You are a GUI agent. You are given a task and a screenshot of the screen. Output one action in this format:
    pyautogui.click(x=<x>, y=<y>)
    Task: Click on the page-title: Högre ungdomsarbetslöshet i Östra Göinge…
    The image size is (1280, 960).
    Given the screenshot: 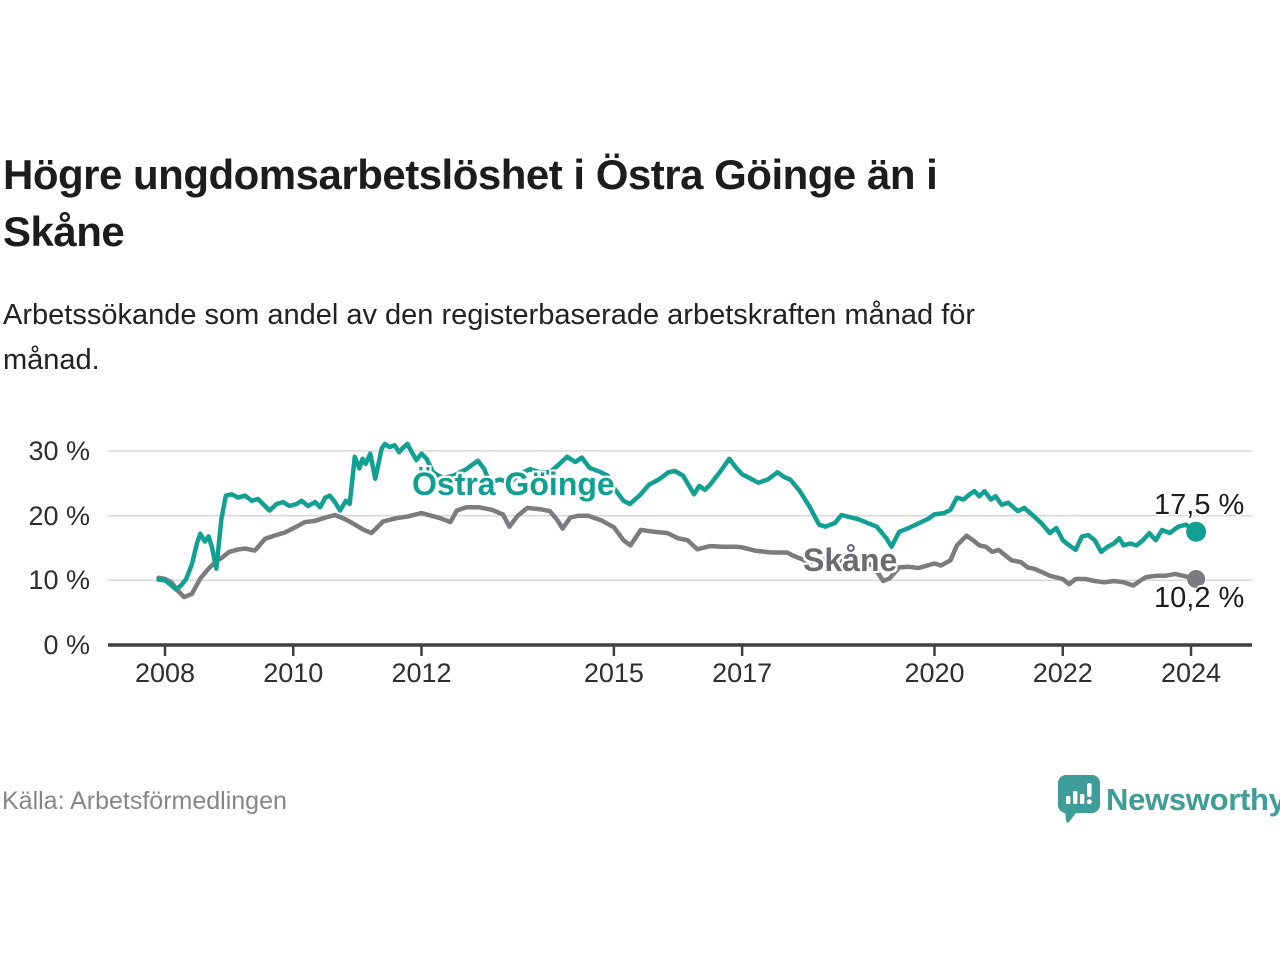 What is the action you would take?
    pyautogui.click(x=593, y=203)
    